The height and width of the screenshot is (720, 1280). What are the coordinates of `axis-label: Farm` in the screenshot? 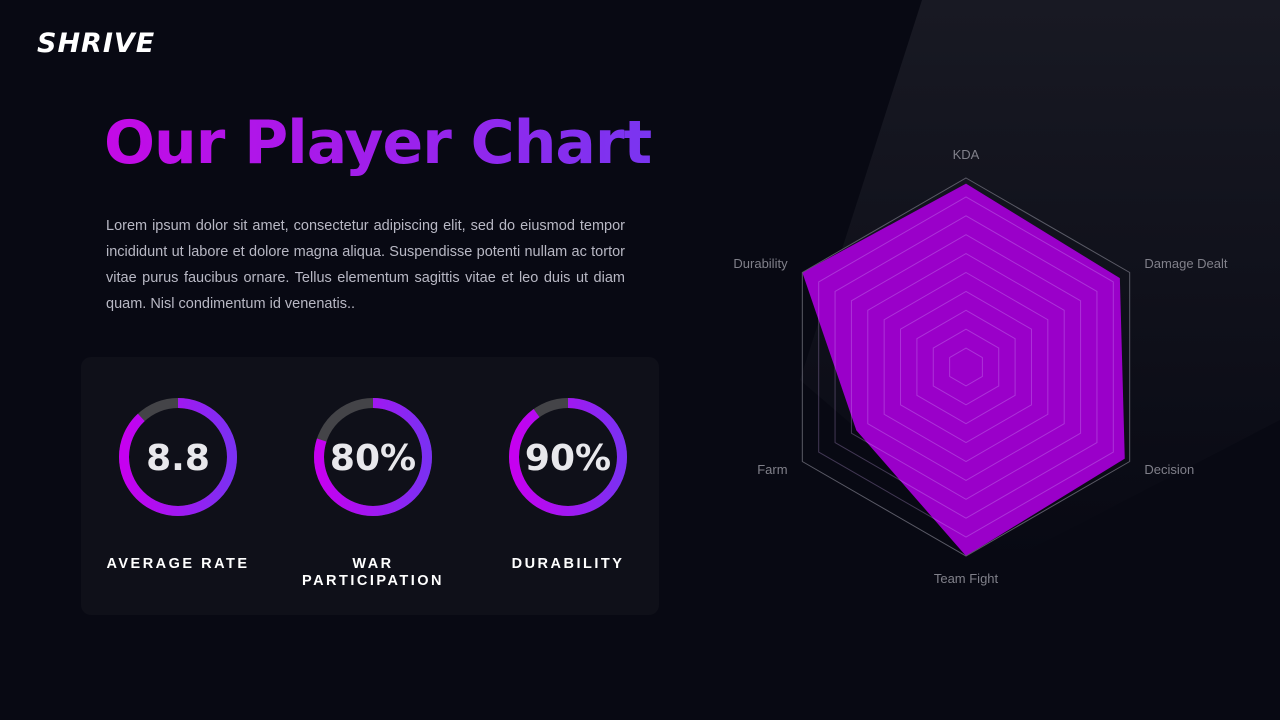 It's located at (772, 469).